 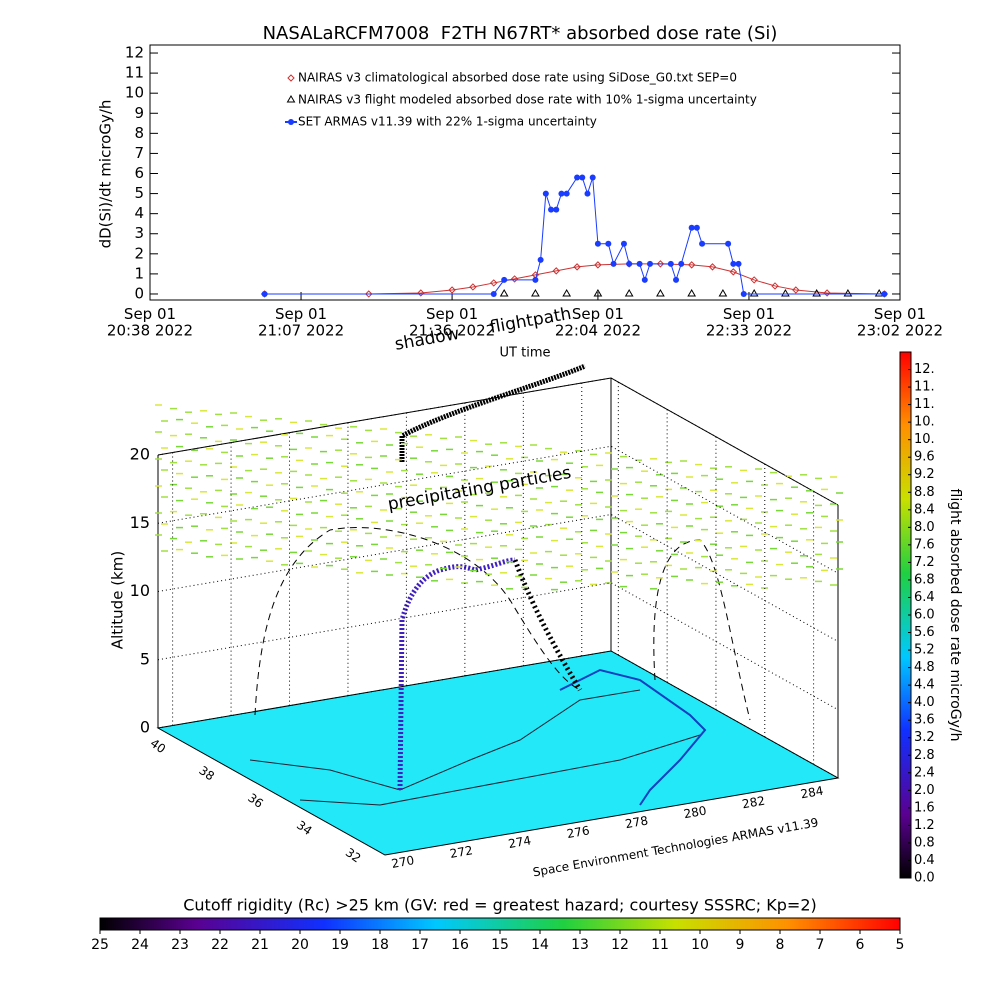 What do you see at coordinates (353, 855) in the screenshot?
I see `y-tick-label: 32` at bounding box center [353, 855].